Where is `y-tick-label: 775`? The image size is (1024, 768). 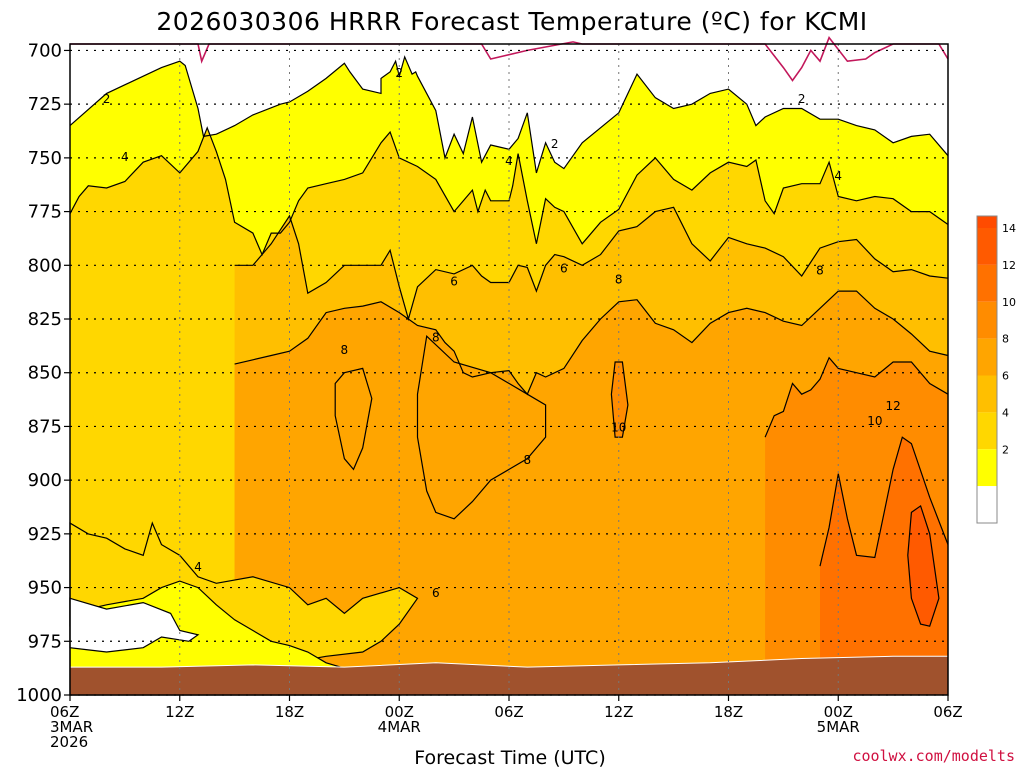
y-tick-label: 775 is located at coordinates (45, 212).